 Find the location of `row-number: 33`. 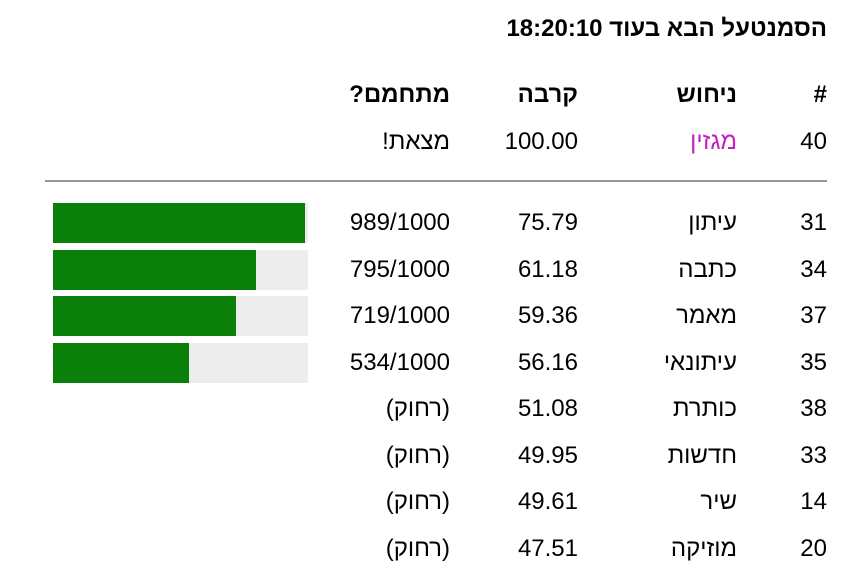

row-number: 33 is located at coordinates (813, 455).